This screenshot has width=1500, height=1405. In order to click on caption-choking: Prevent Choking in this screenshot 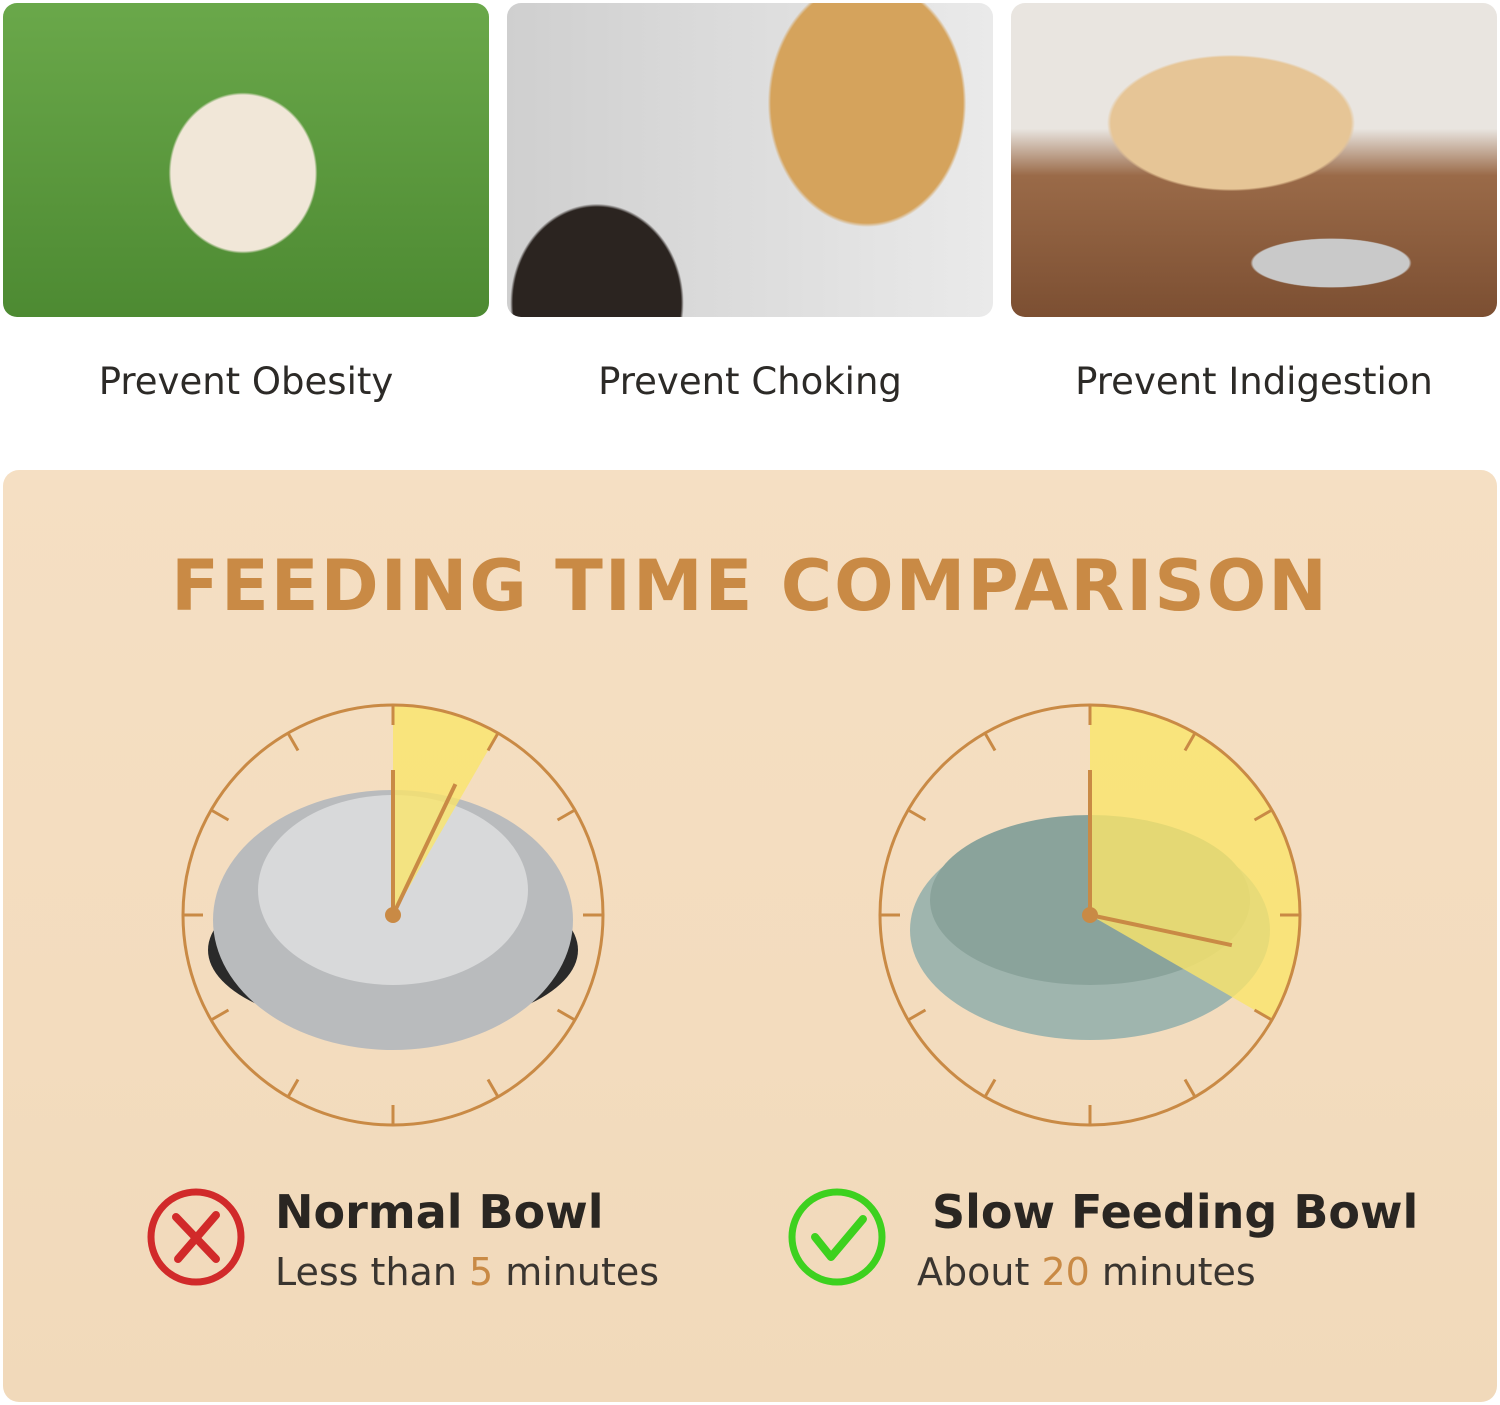, I will do `click(750, 381)`.